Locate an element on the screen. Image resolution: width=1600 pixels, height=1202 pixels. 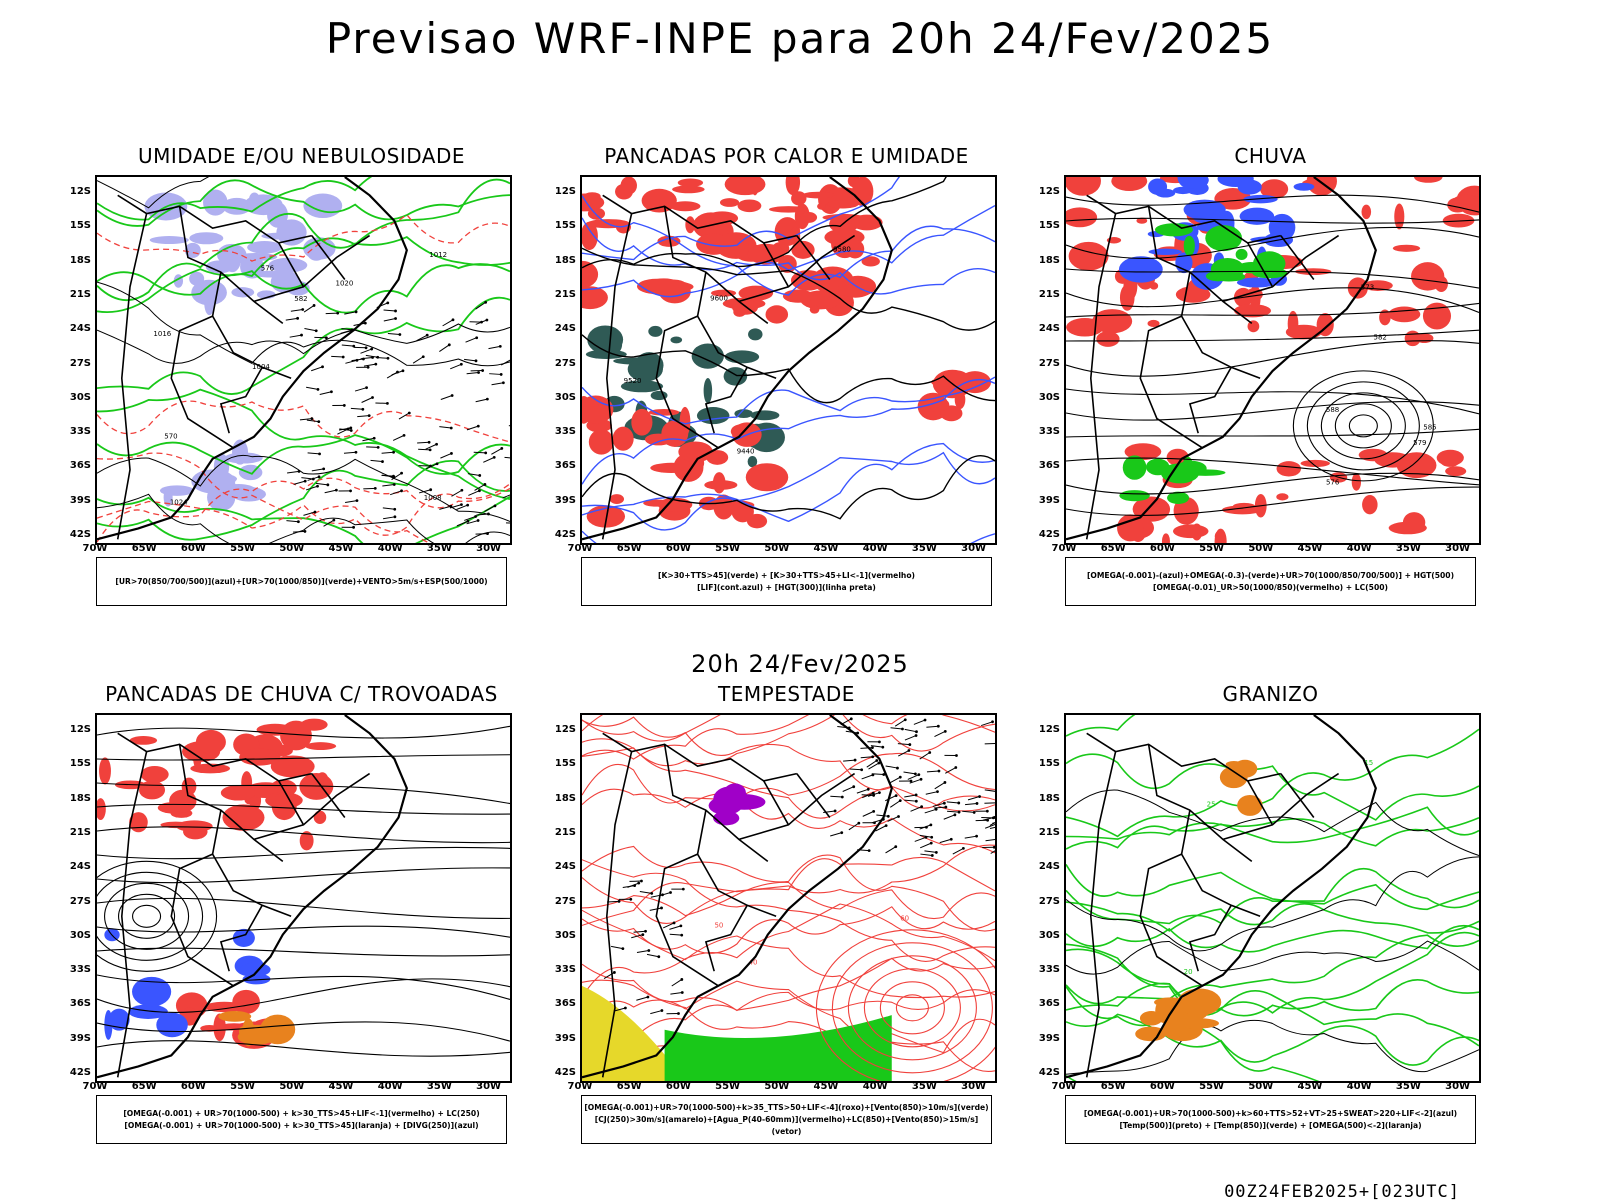
contour-value-label: 9600 is located at coordinates (719, 298).